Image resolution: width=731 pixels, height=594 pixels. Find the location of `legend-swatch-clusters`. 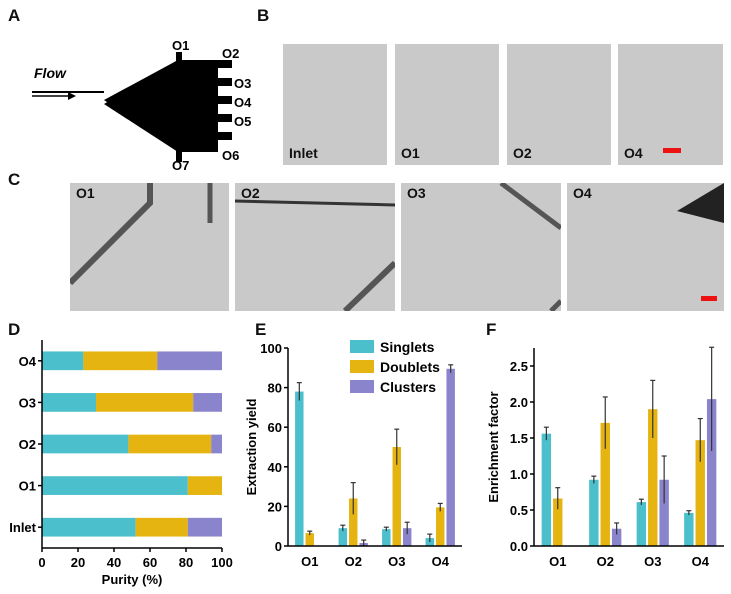

legend-swatch-clusters is located at coordinates (362, 386).